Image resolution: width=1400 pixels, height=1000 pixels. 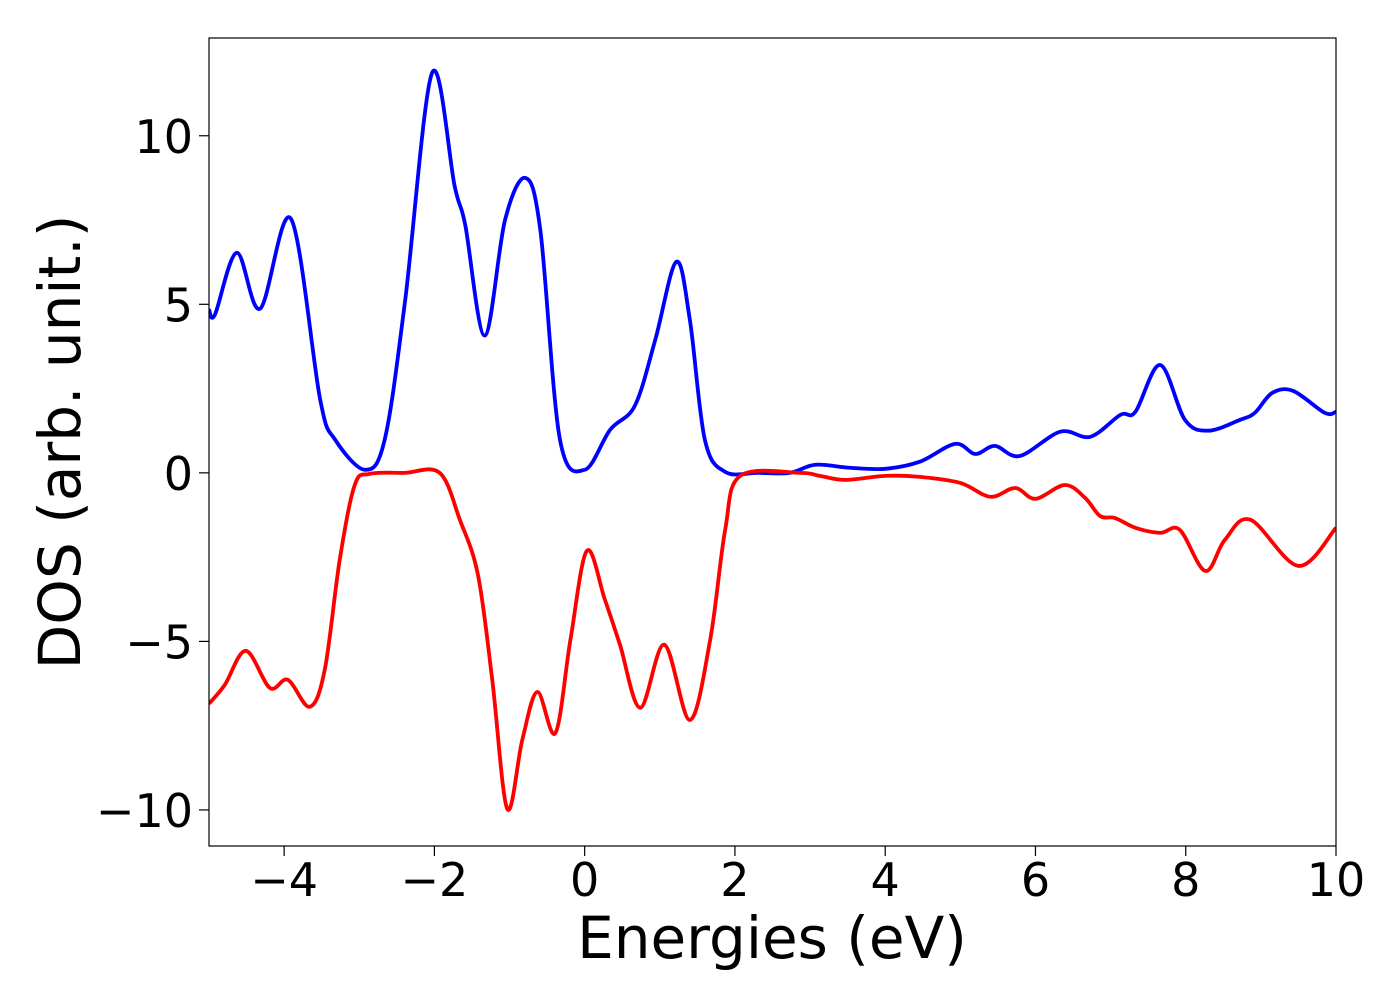 I want to click on y-tick-label: −5, so click(x=159, y=642).